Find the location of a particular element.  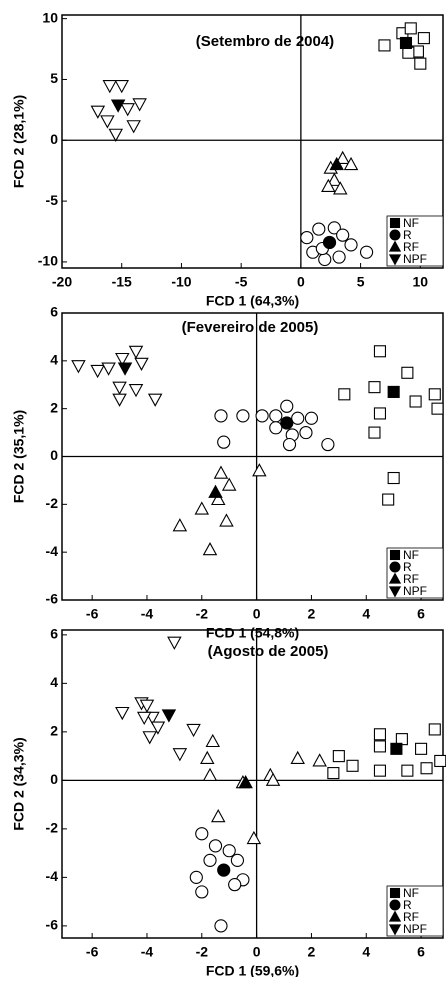

y-tick-label: -2 is located at coordinates (52, 828).